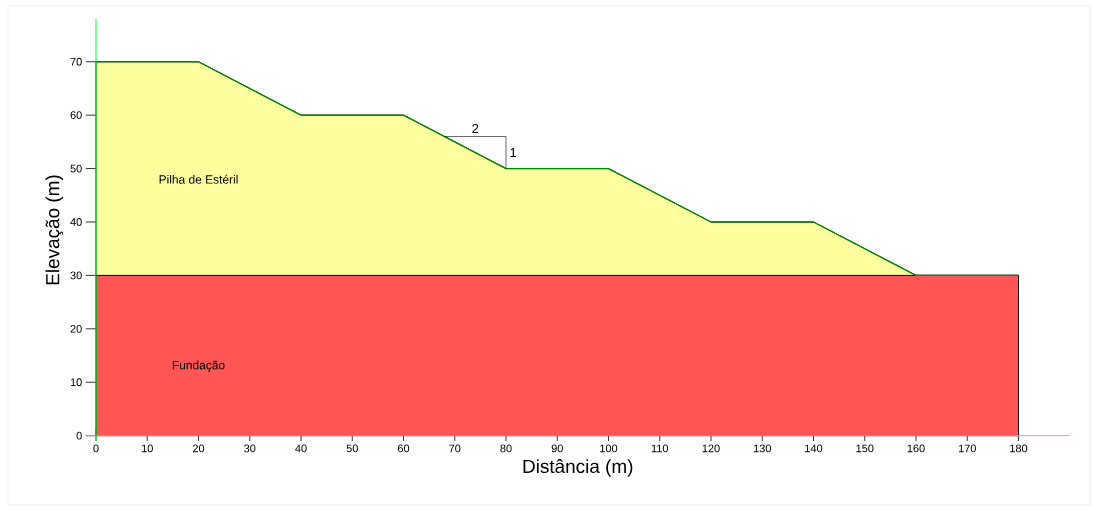  What do you see at coordinates (76, 115) in the screenshot?
I see `y-tick-label: 60` at bounding box center [76, 115].